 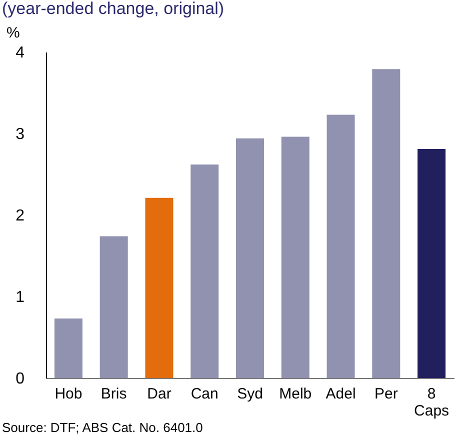 I want to click on x-tick-label: Bris, so click(x=113, y=394).